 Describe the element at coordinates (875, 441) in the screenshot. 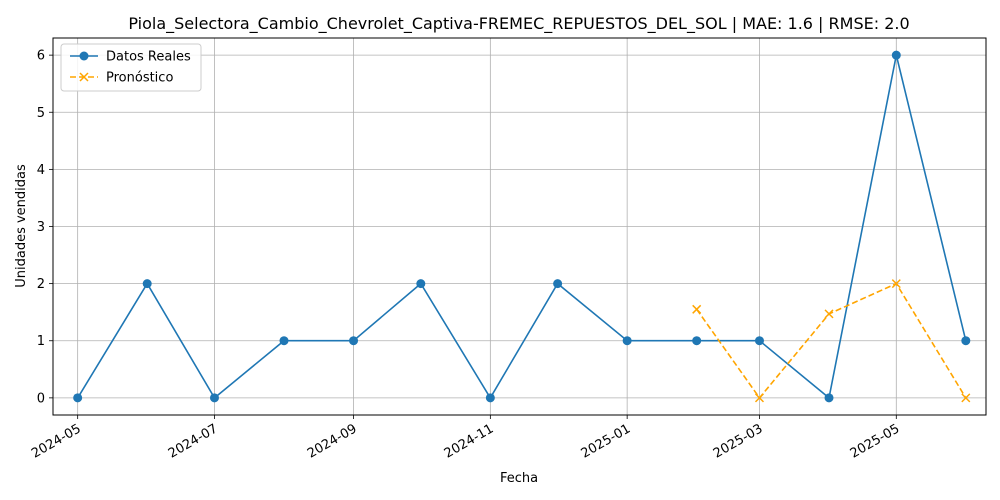

I see `x-tick-label: 2025-05` at that location.